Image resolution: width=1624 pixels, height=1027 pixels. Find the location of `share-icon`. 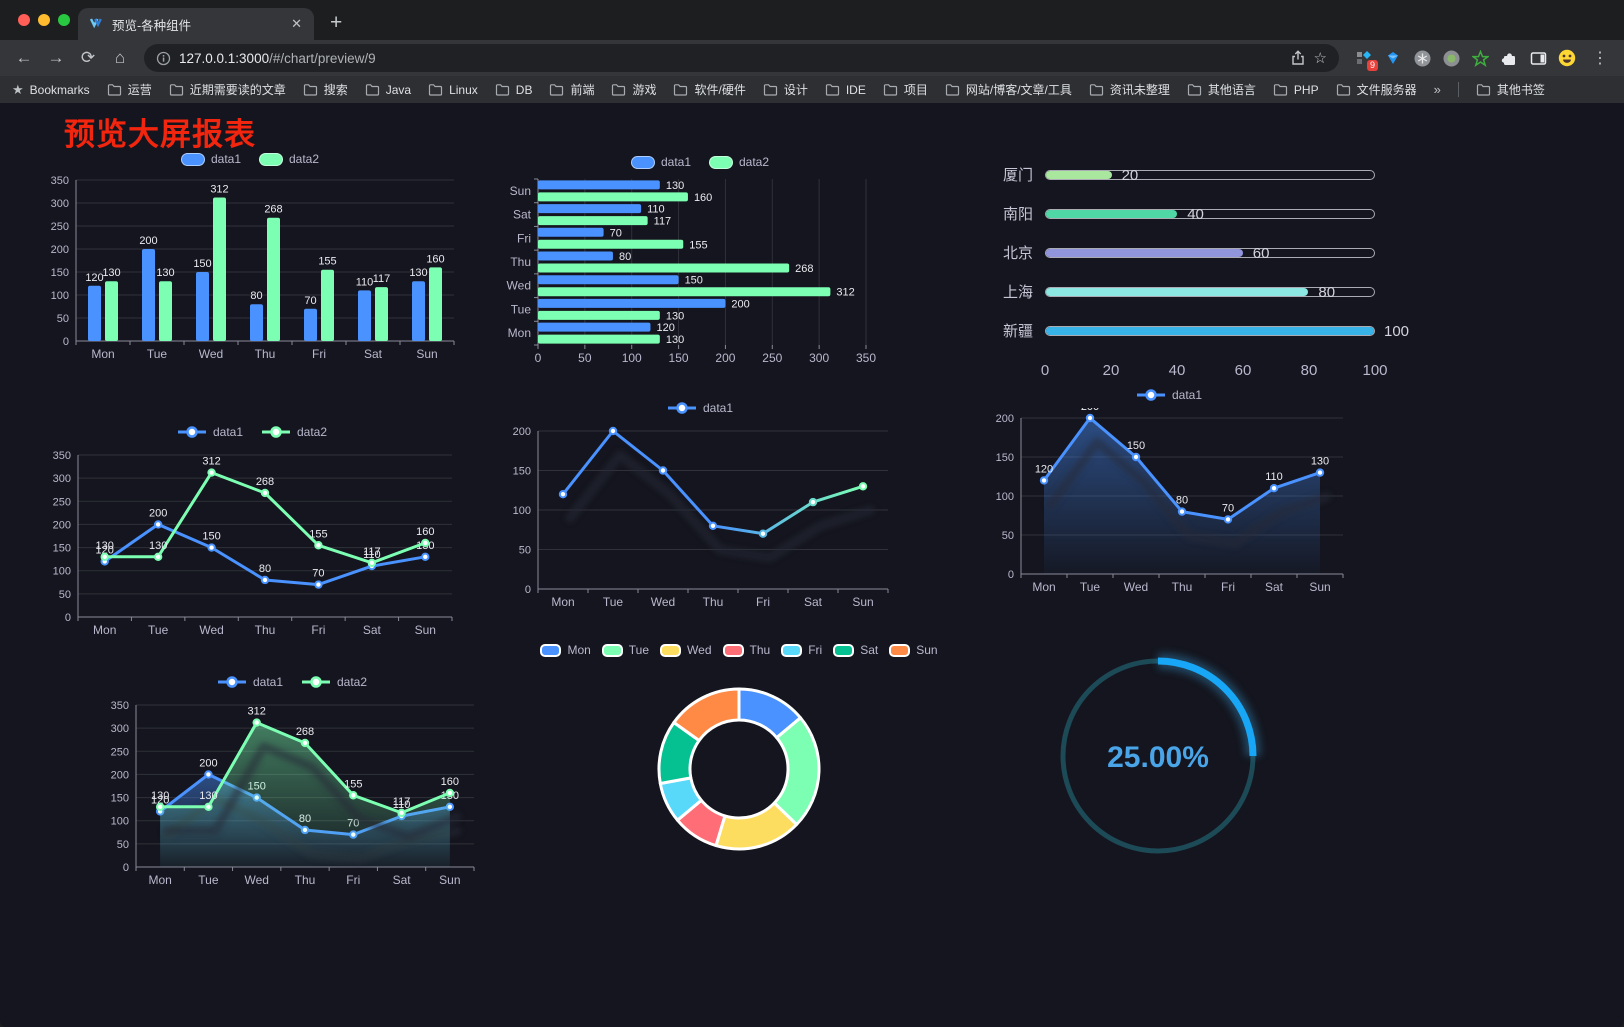

share-icon is located at coordinates (1298, 58).